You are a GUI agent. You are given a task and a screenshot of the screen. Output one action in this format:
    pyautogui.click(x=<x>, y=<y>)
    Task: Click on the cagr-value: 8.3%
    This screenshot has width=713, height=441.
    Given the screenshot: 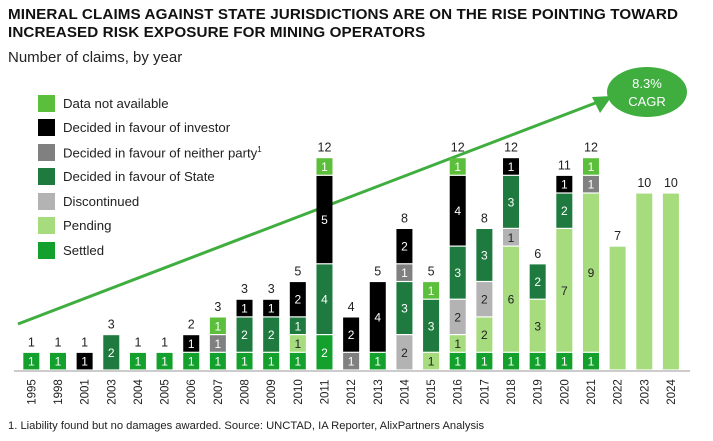 What is the action you would take?
    pyautogui.click(x=647, y=83)
    